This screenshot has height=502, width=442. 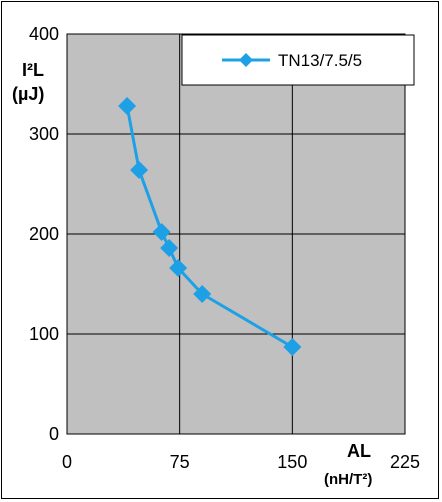 I want to click on x-tick-labels: 0 75 150 225, so click(x=241, y=462).